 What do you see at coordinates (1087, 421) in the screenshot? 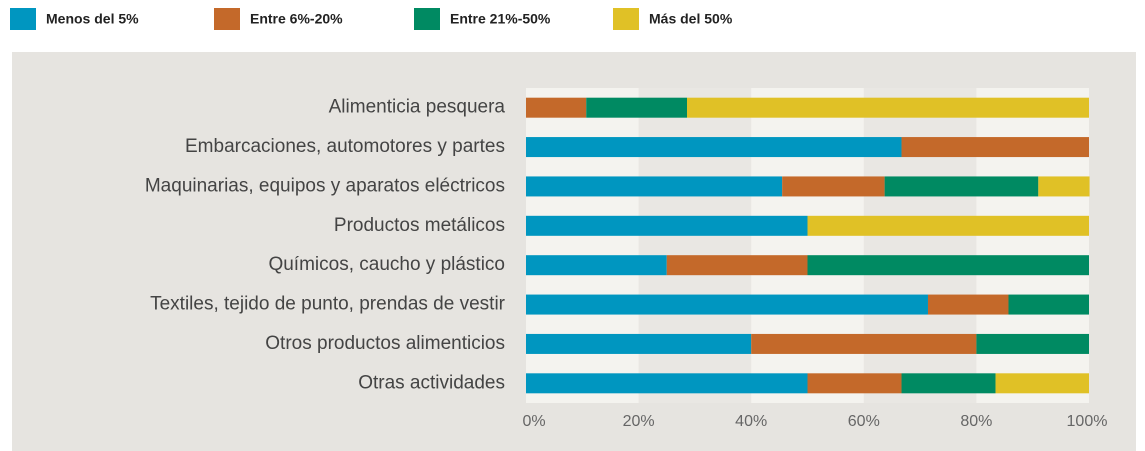
I see `x-tick-label: 100%` at bounding box center [1087, 421].